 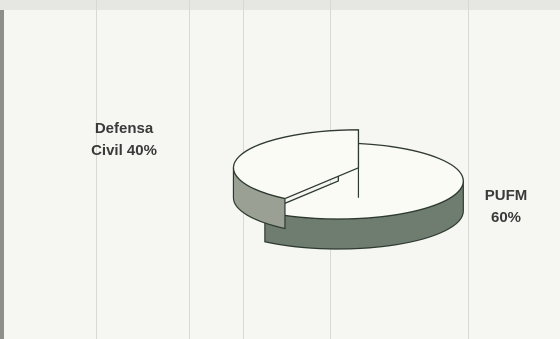 I want to click on pie-slice-pufm, so click(x=363, y=181).